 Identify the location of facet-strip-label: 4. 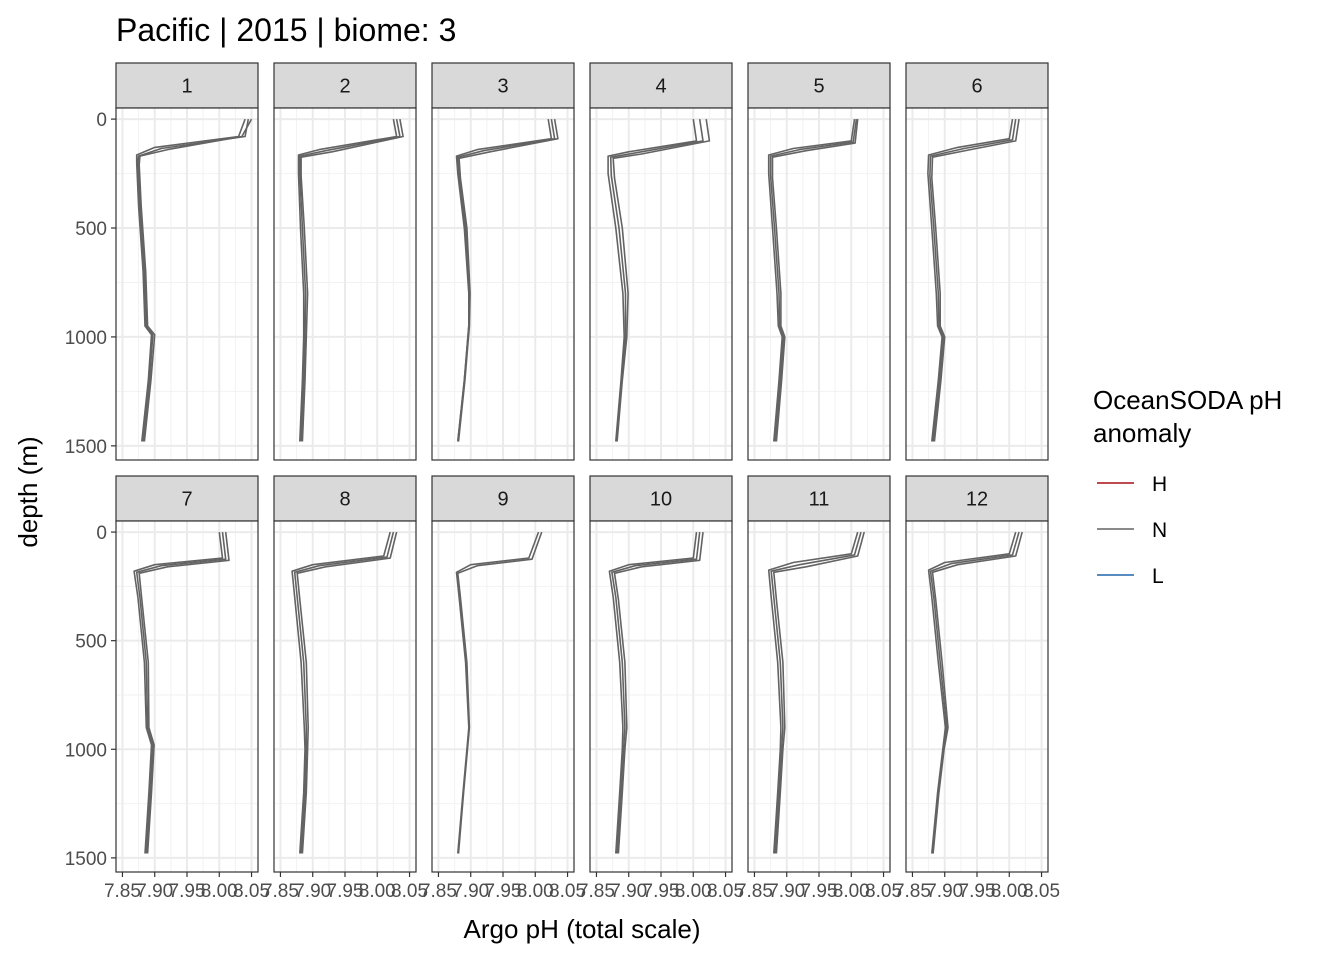
(660, 87).